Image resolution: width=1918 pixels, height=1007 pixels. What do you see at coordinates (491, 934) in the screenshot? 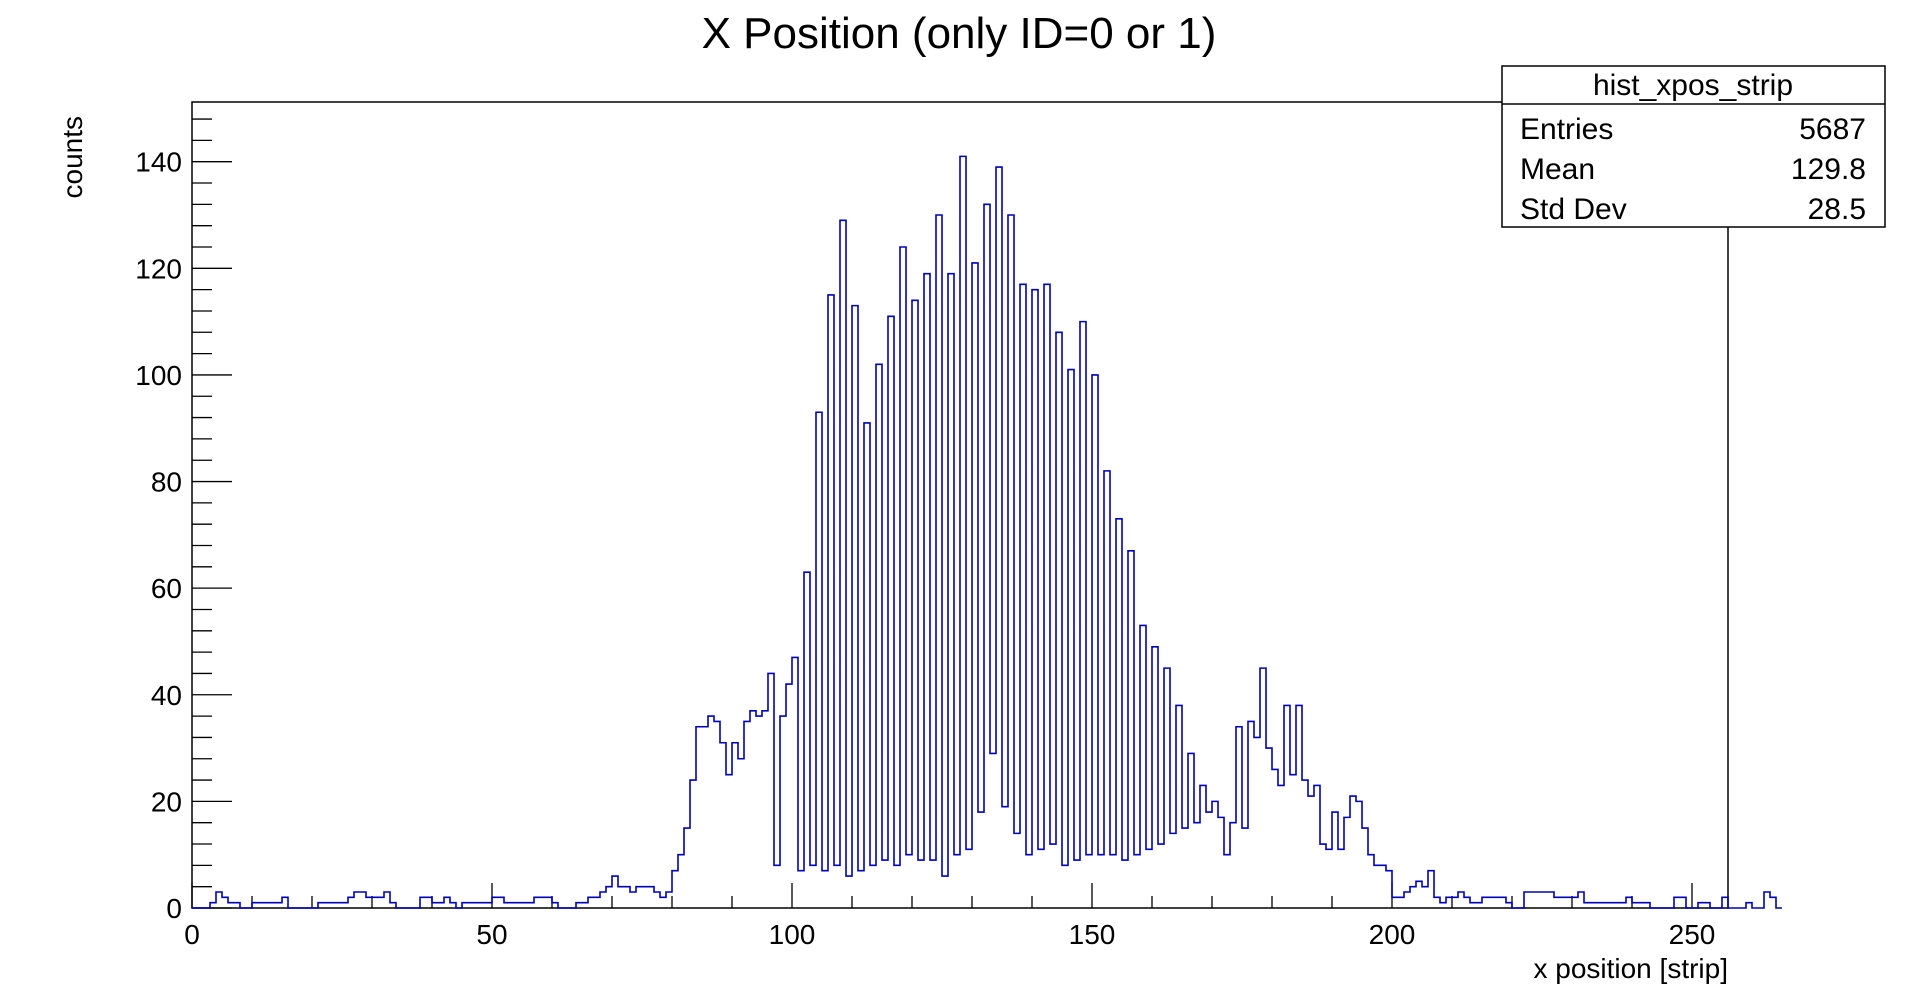
I see `x-tick-label: 50` at bounding box center [491, 934].